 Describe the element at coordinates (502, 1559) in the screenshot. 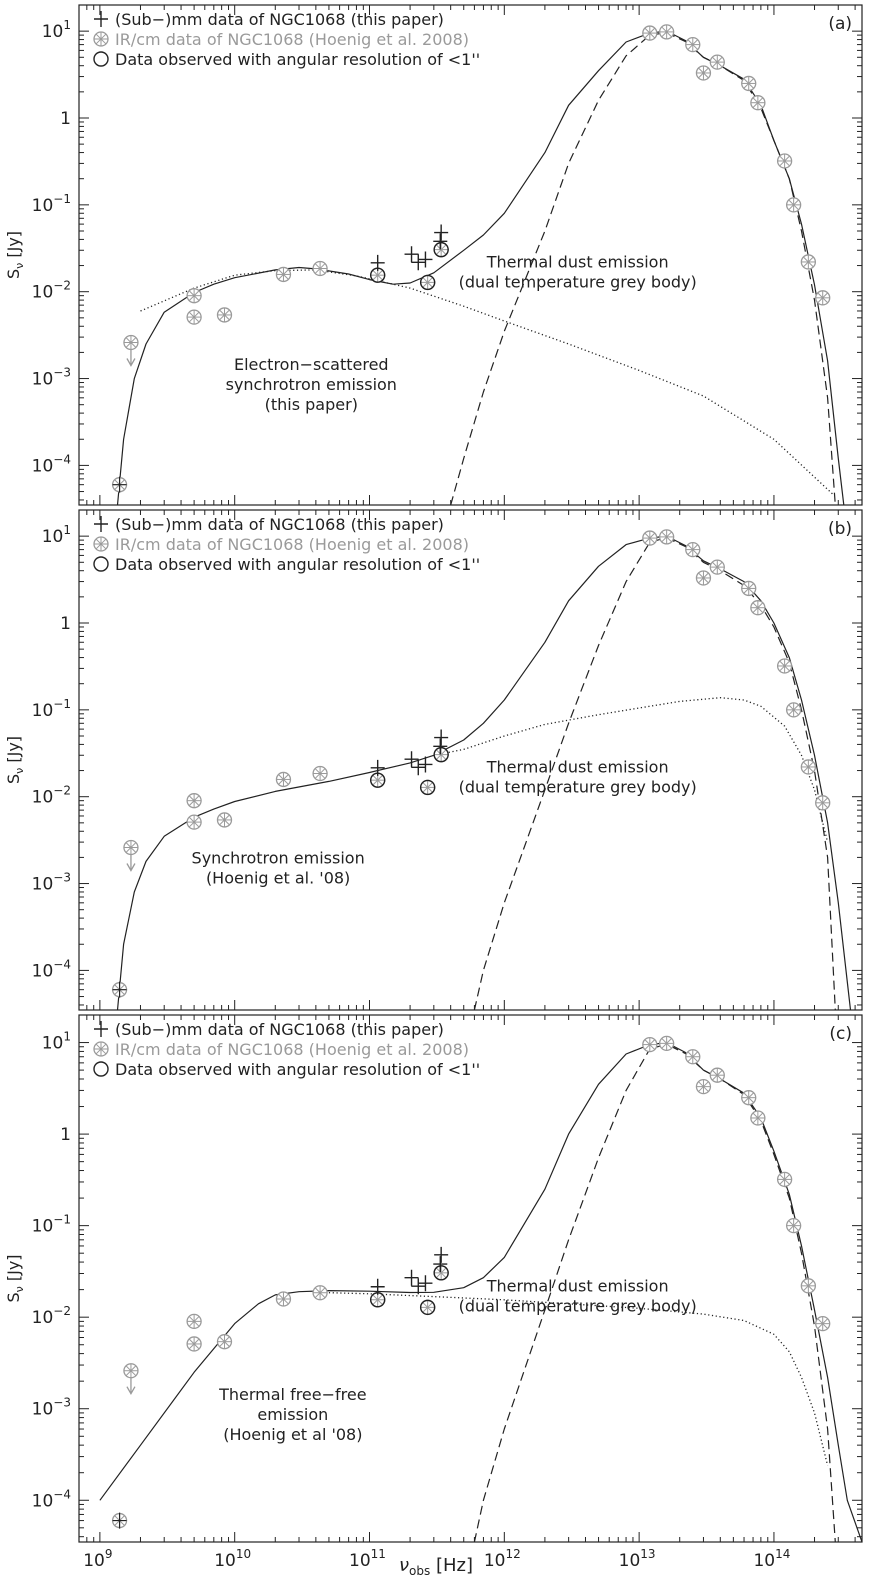

I see `x-tick-label: 1012` at that location.